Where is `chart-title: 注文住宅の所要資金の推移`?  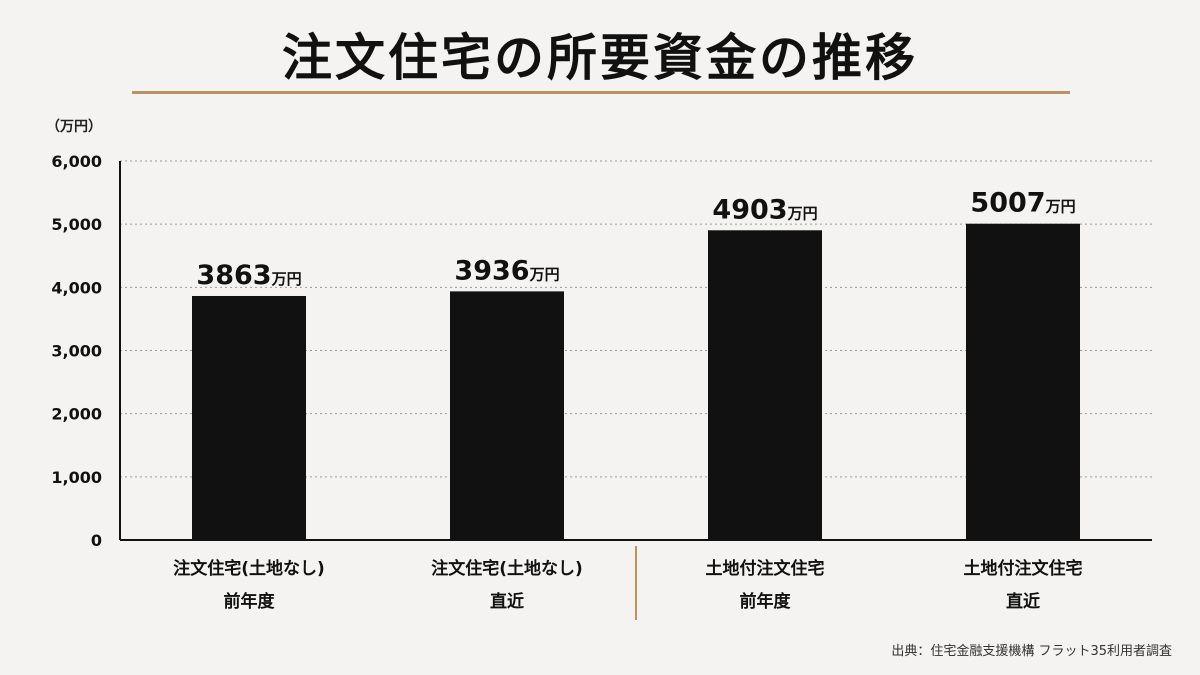
chart-title: 注文住宅の所要資金の推移 is located at coordinates (600, 58).